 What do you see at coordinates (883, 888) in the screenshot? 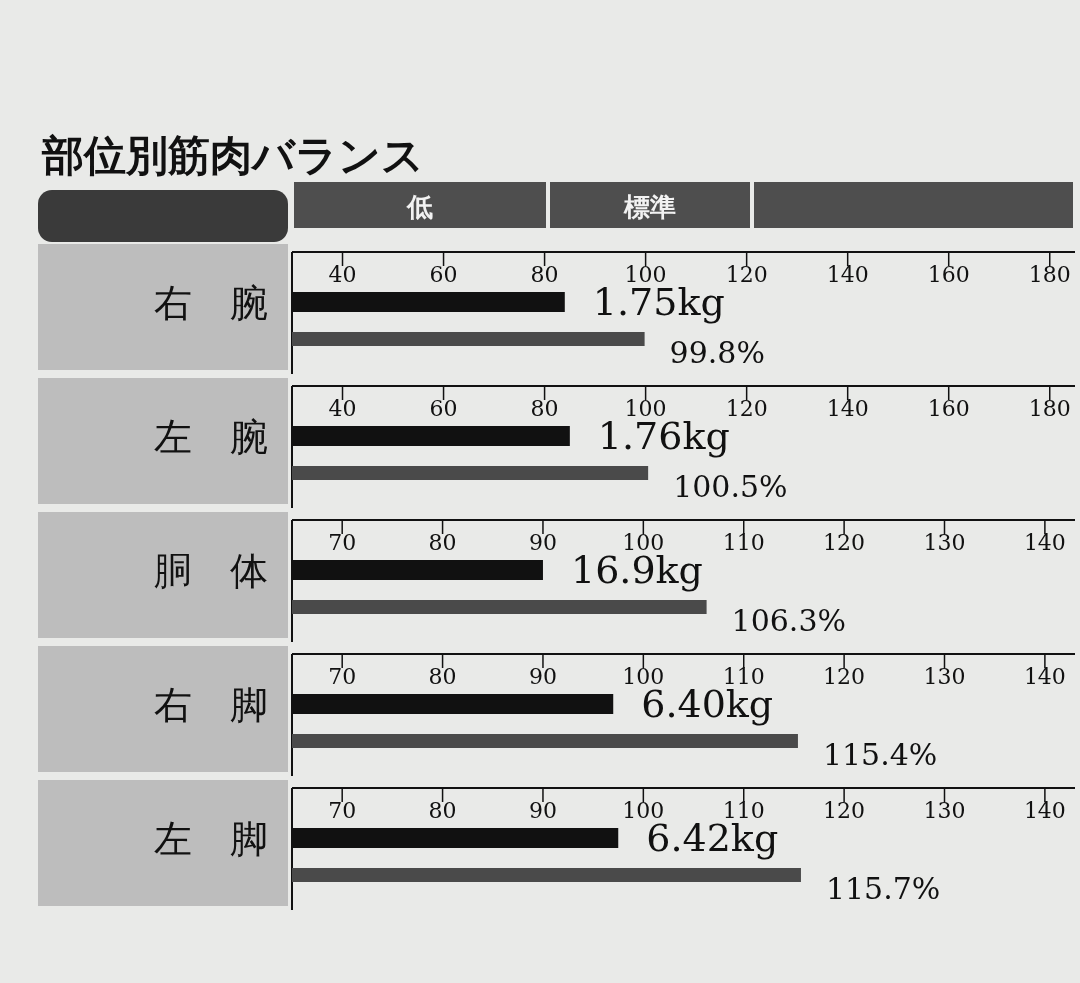
I see `data-label: 115.7%` at bounding box center [883, 888].